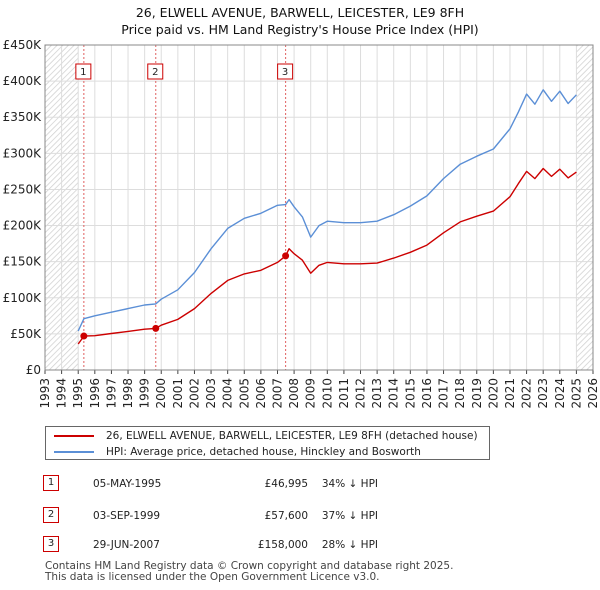 This screenshot has width=600, height=590. What do you see at coordinates (410, 393) in the screenshot?
I see `x-tick-label: 2015` at bounding box center [410, 393].